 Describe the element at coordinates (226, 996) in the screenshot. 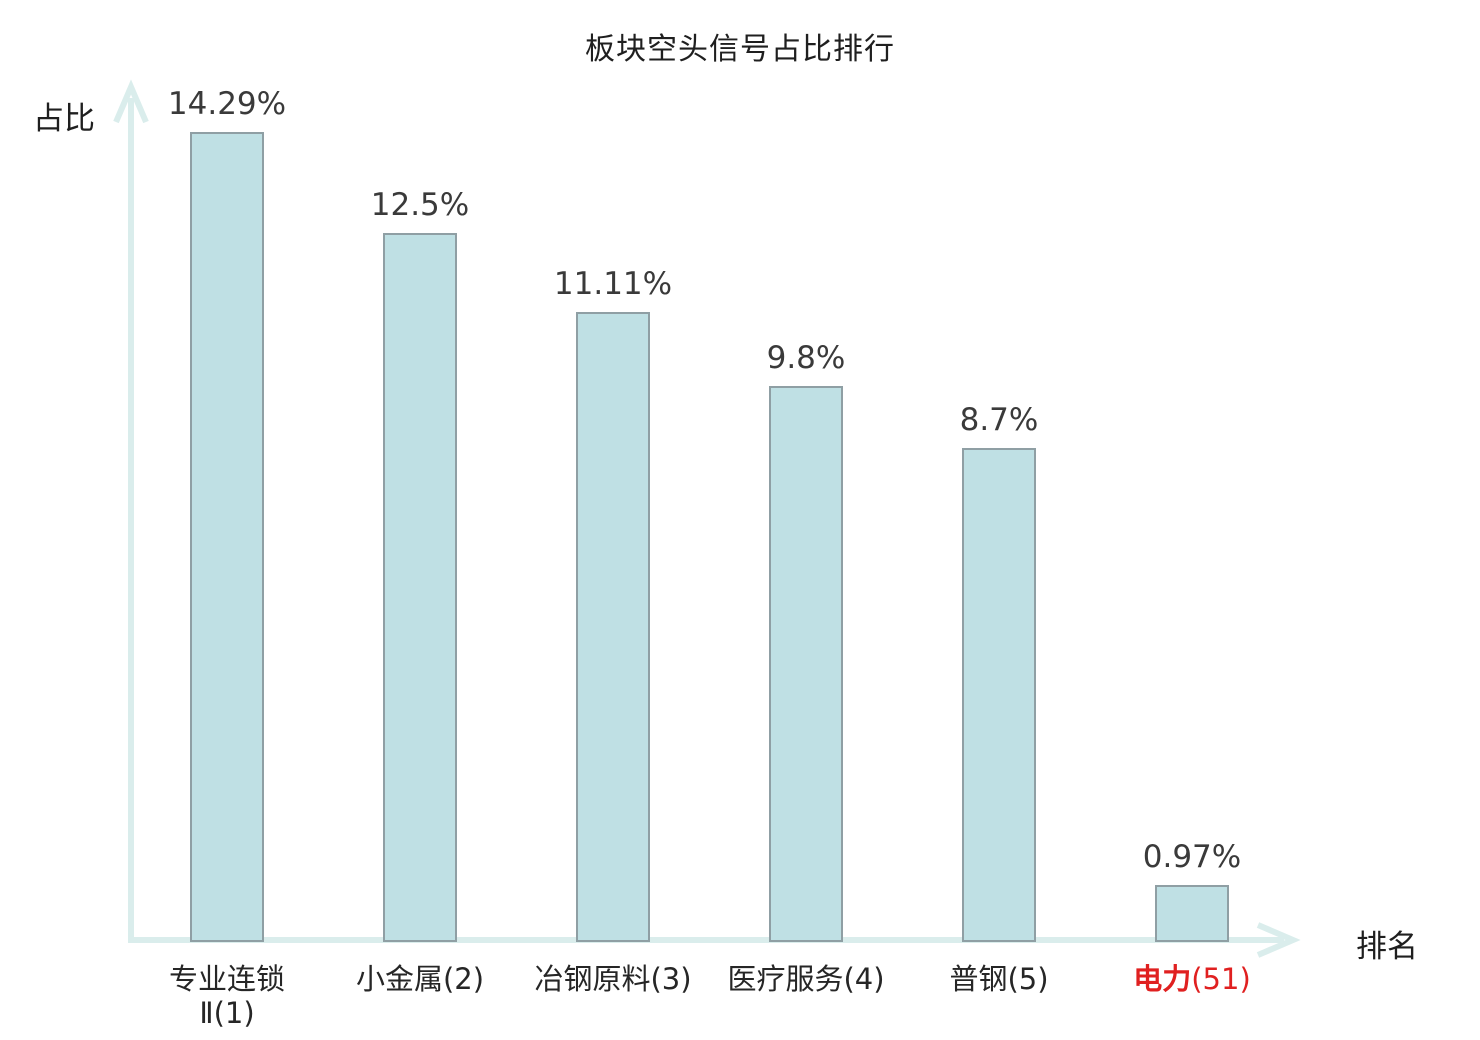

I see `x-axis-category-label: 专业连锁 Ⅱ(1)` at that location.